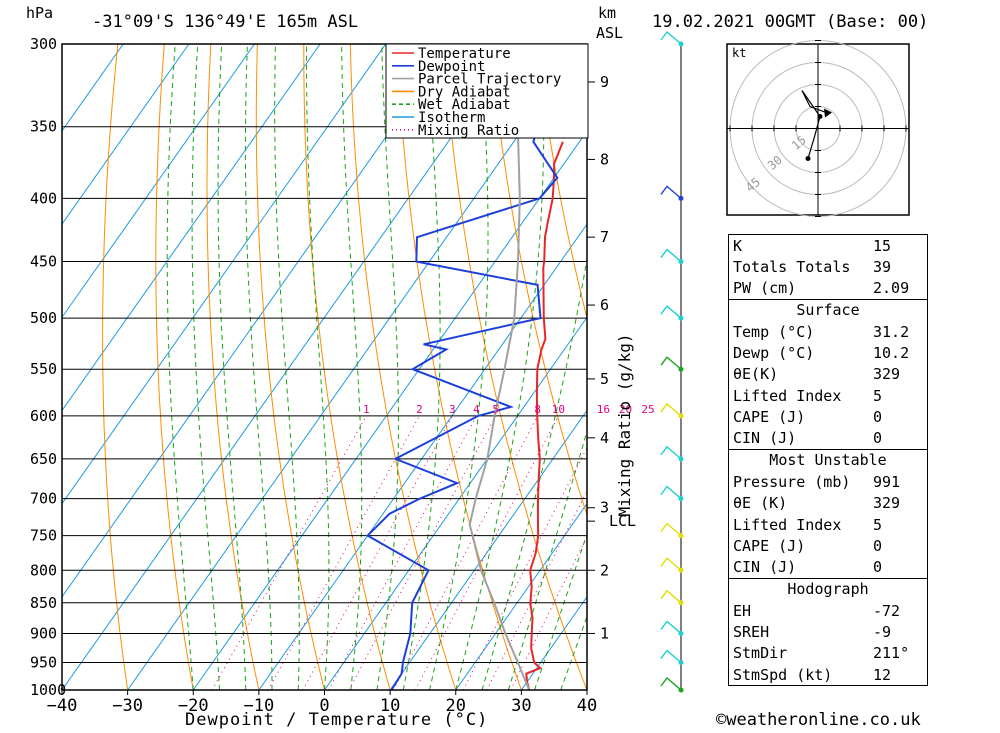  What do you see at coordinates (537, 409) in the screenshot?
I see `mixing-ratio-label: 8` at bounding box center [537, 409].